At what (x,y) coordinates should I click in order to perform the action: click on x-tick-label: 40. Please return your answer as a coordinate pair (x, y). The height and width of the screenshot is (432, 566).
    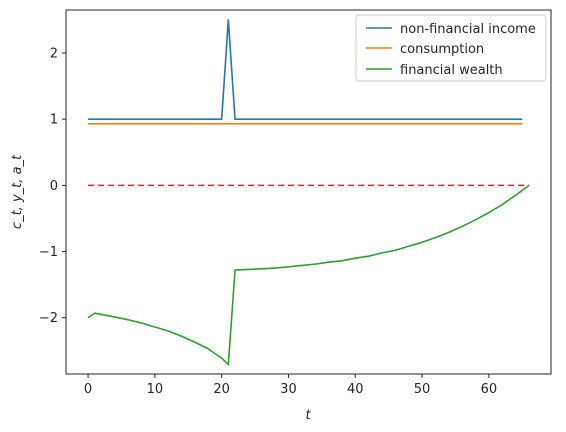
    Looking at the image, I should click on (355, 389).